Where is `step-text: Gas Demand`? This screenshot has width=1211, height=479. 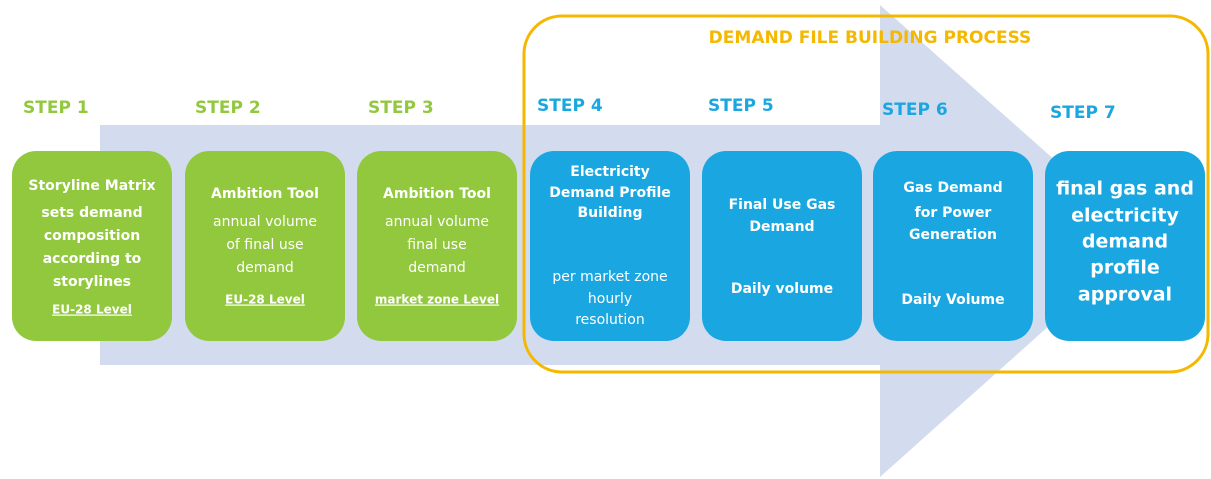 step-text: Gas Demand is located at coordinates (952, 188).